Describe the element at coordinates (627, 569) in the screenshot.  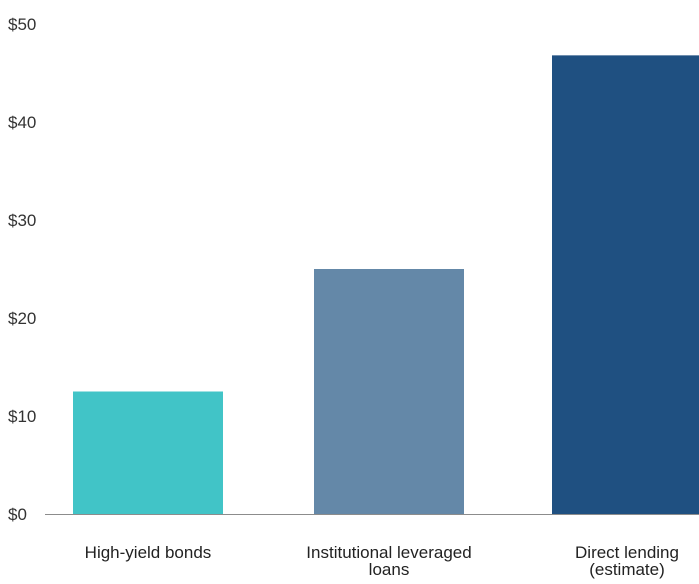
I see `x-tick-label-line: (estimate)` at that location.